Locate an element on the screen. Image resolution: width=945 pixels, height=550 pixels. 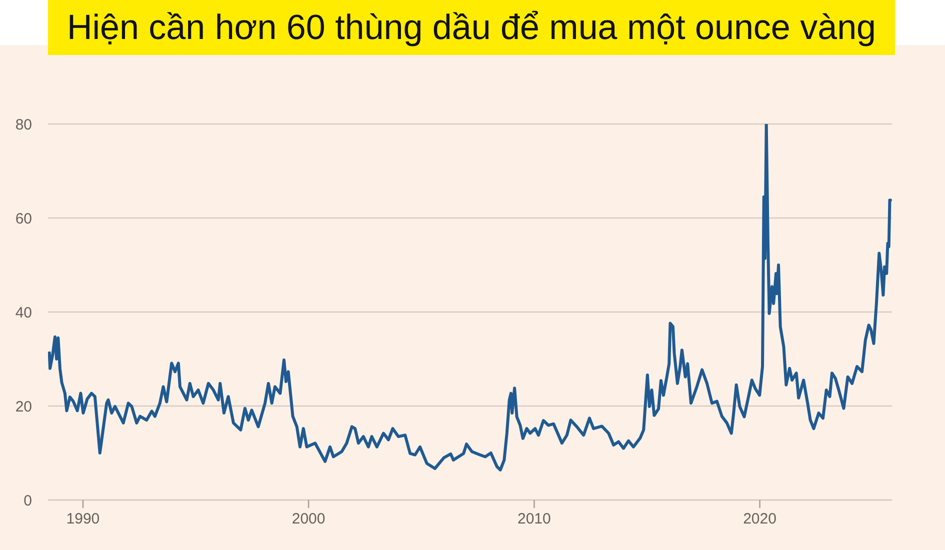
x-tick-label: 2010 is located at coordinates (534, 519).